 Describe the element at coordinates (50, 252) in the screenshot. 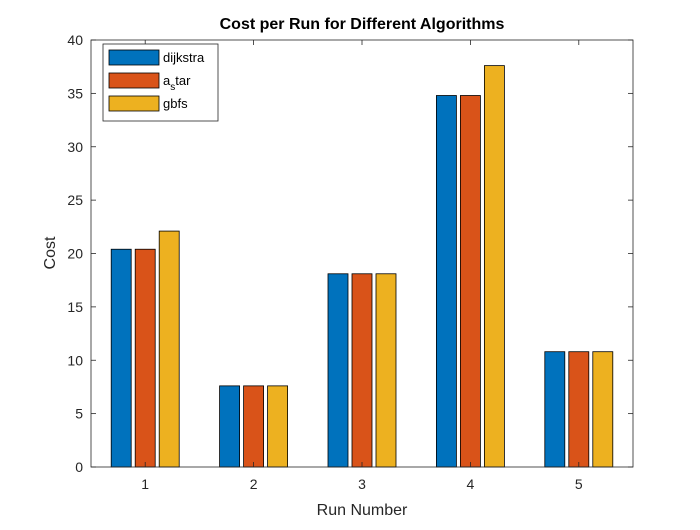

I see `y-axis-label: Cost` at that location.